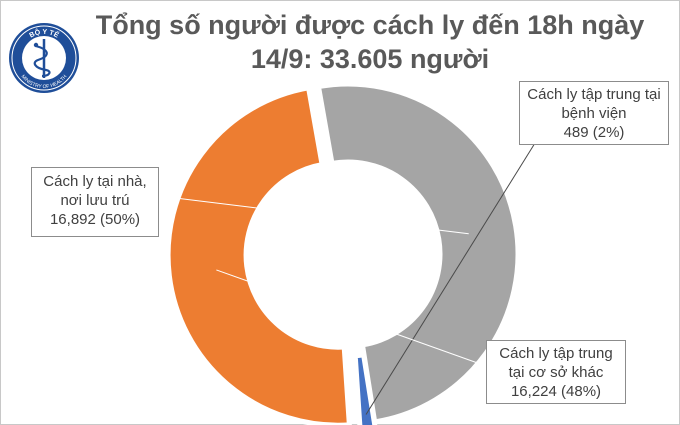 This screenshot has width=680, height=425. I want to click on callout-hospital-label-2: bệnh viện, so click(594, 113).